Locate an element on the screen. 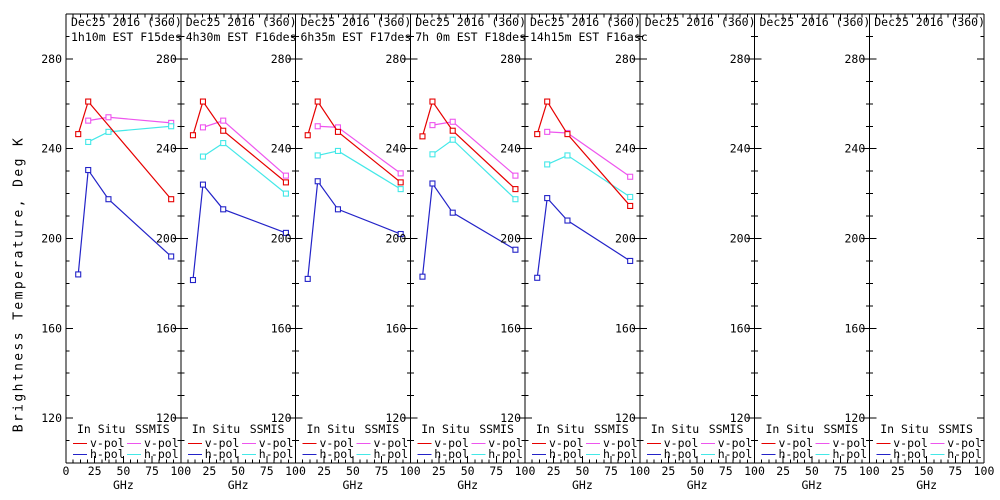 The height and width of the screenshot is (500, 1000). series-line-in-situ-v-pol is located at coordinates (239, 141).